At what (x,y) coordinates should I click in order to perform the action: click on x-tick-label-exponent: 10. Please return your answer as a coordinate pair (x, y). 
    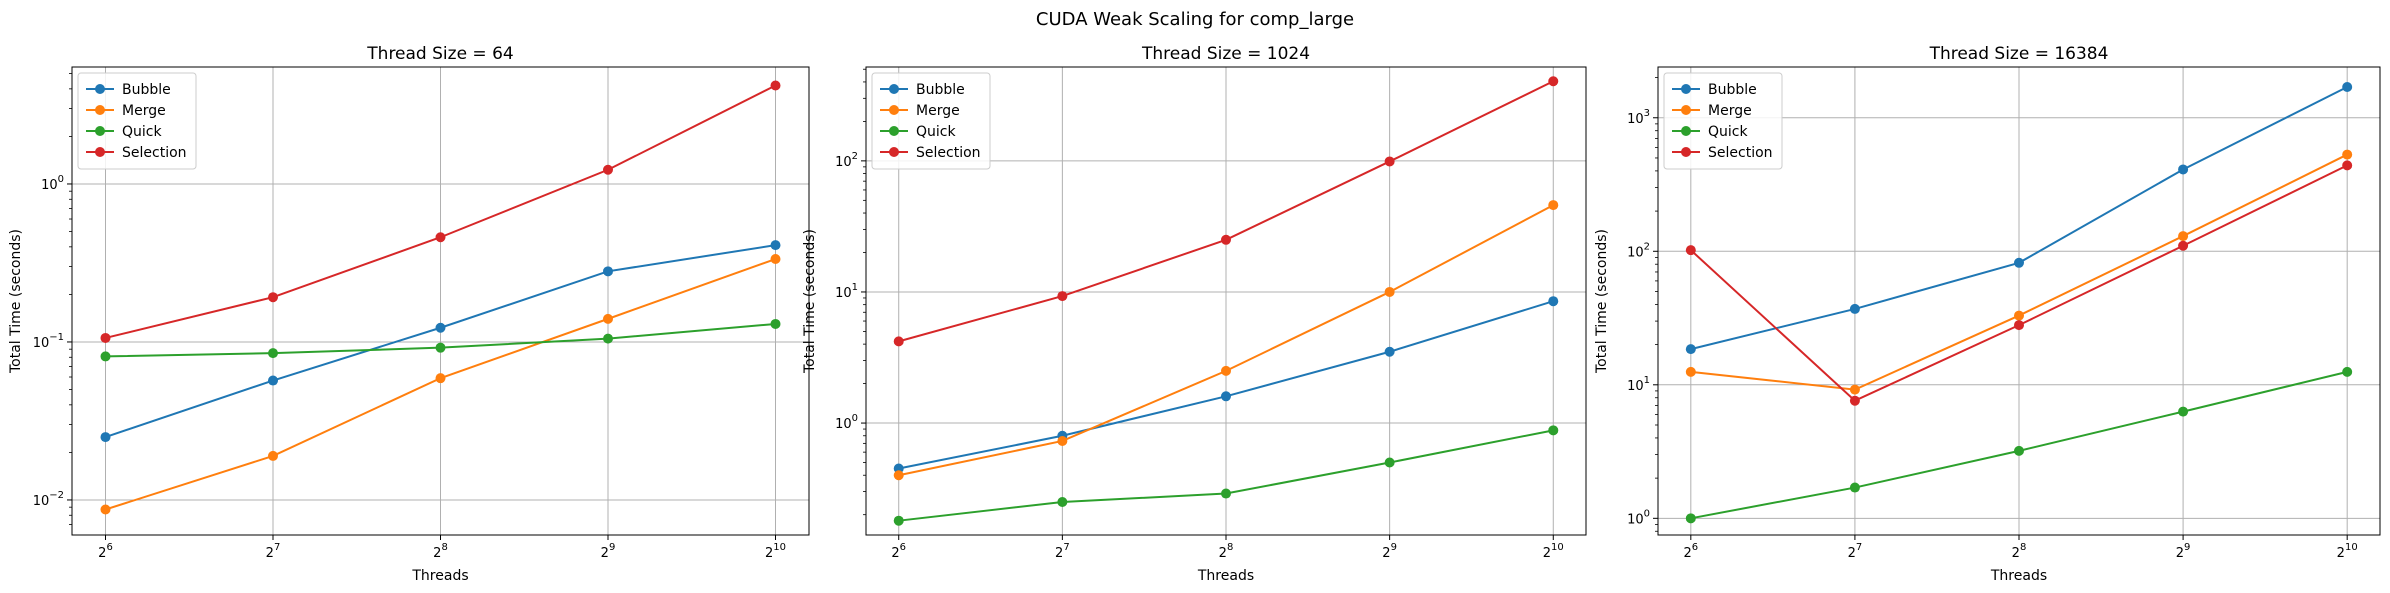
    Looking at the image, I should click on (2351, 547).